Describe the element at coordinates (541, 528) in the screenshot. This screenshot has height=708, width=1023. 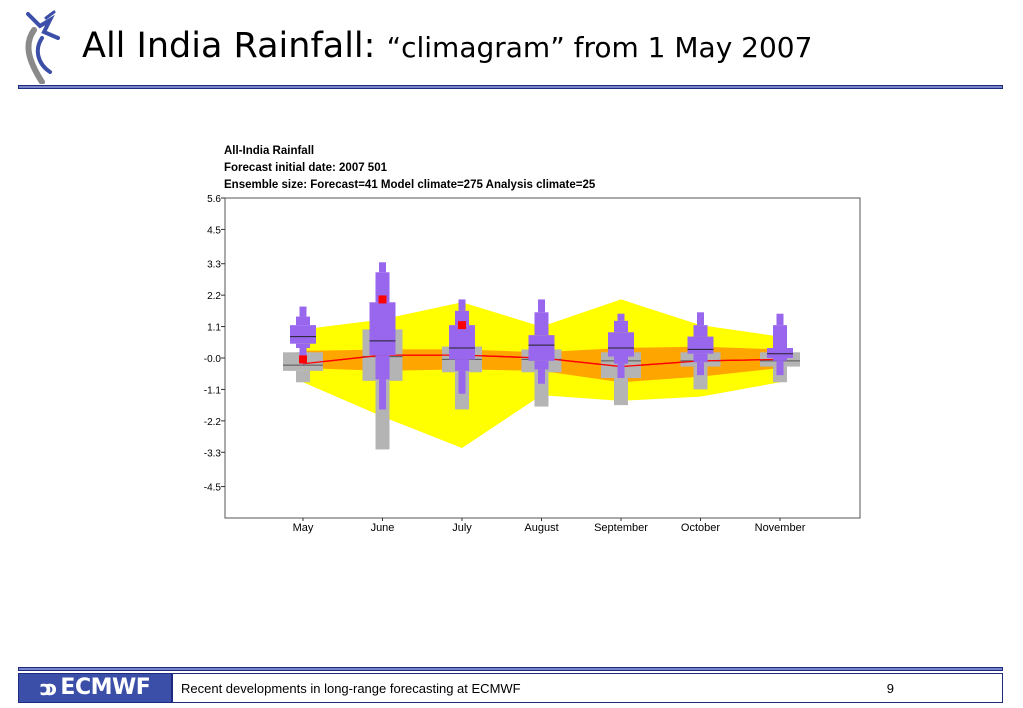
I see `x-tick-label-3: August` at that location.